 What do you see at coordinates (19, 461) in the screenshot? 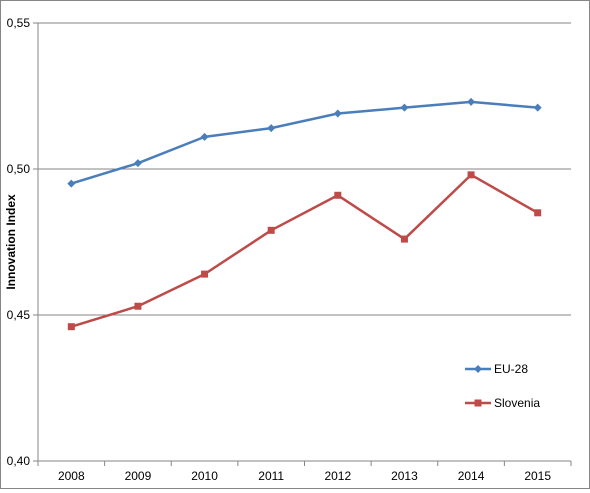
I see `y-tick-label: 0,40` at bounding box center [19, 461].